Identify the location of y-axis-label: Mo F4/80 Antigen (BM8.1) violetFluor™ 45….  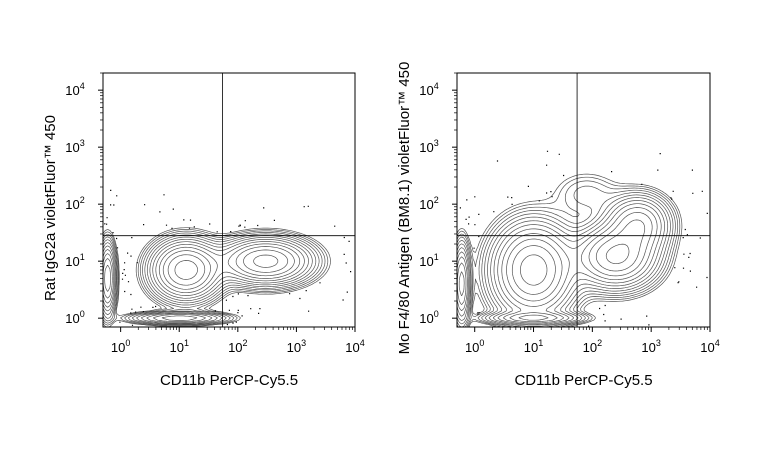
(404, 208).